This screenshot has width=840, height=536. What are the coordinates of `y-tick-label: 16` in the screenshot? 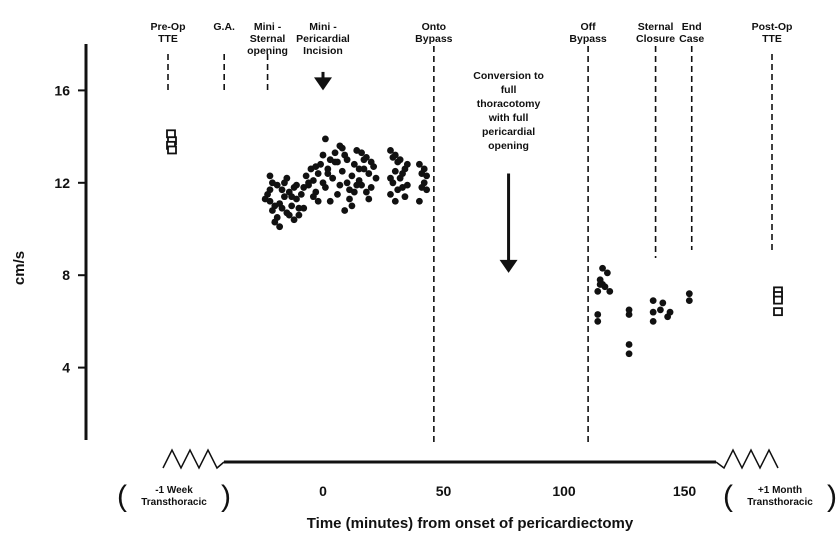 It's located at (62, 90).